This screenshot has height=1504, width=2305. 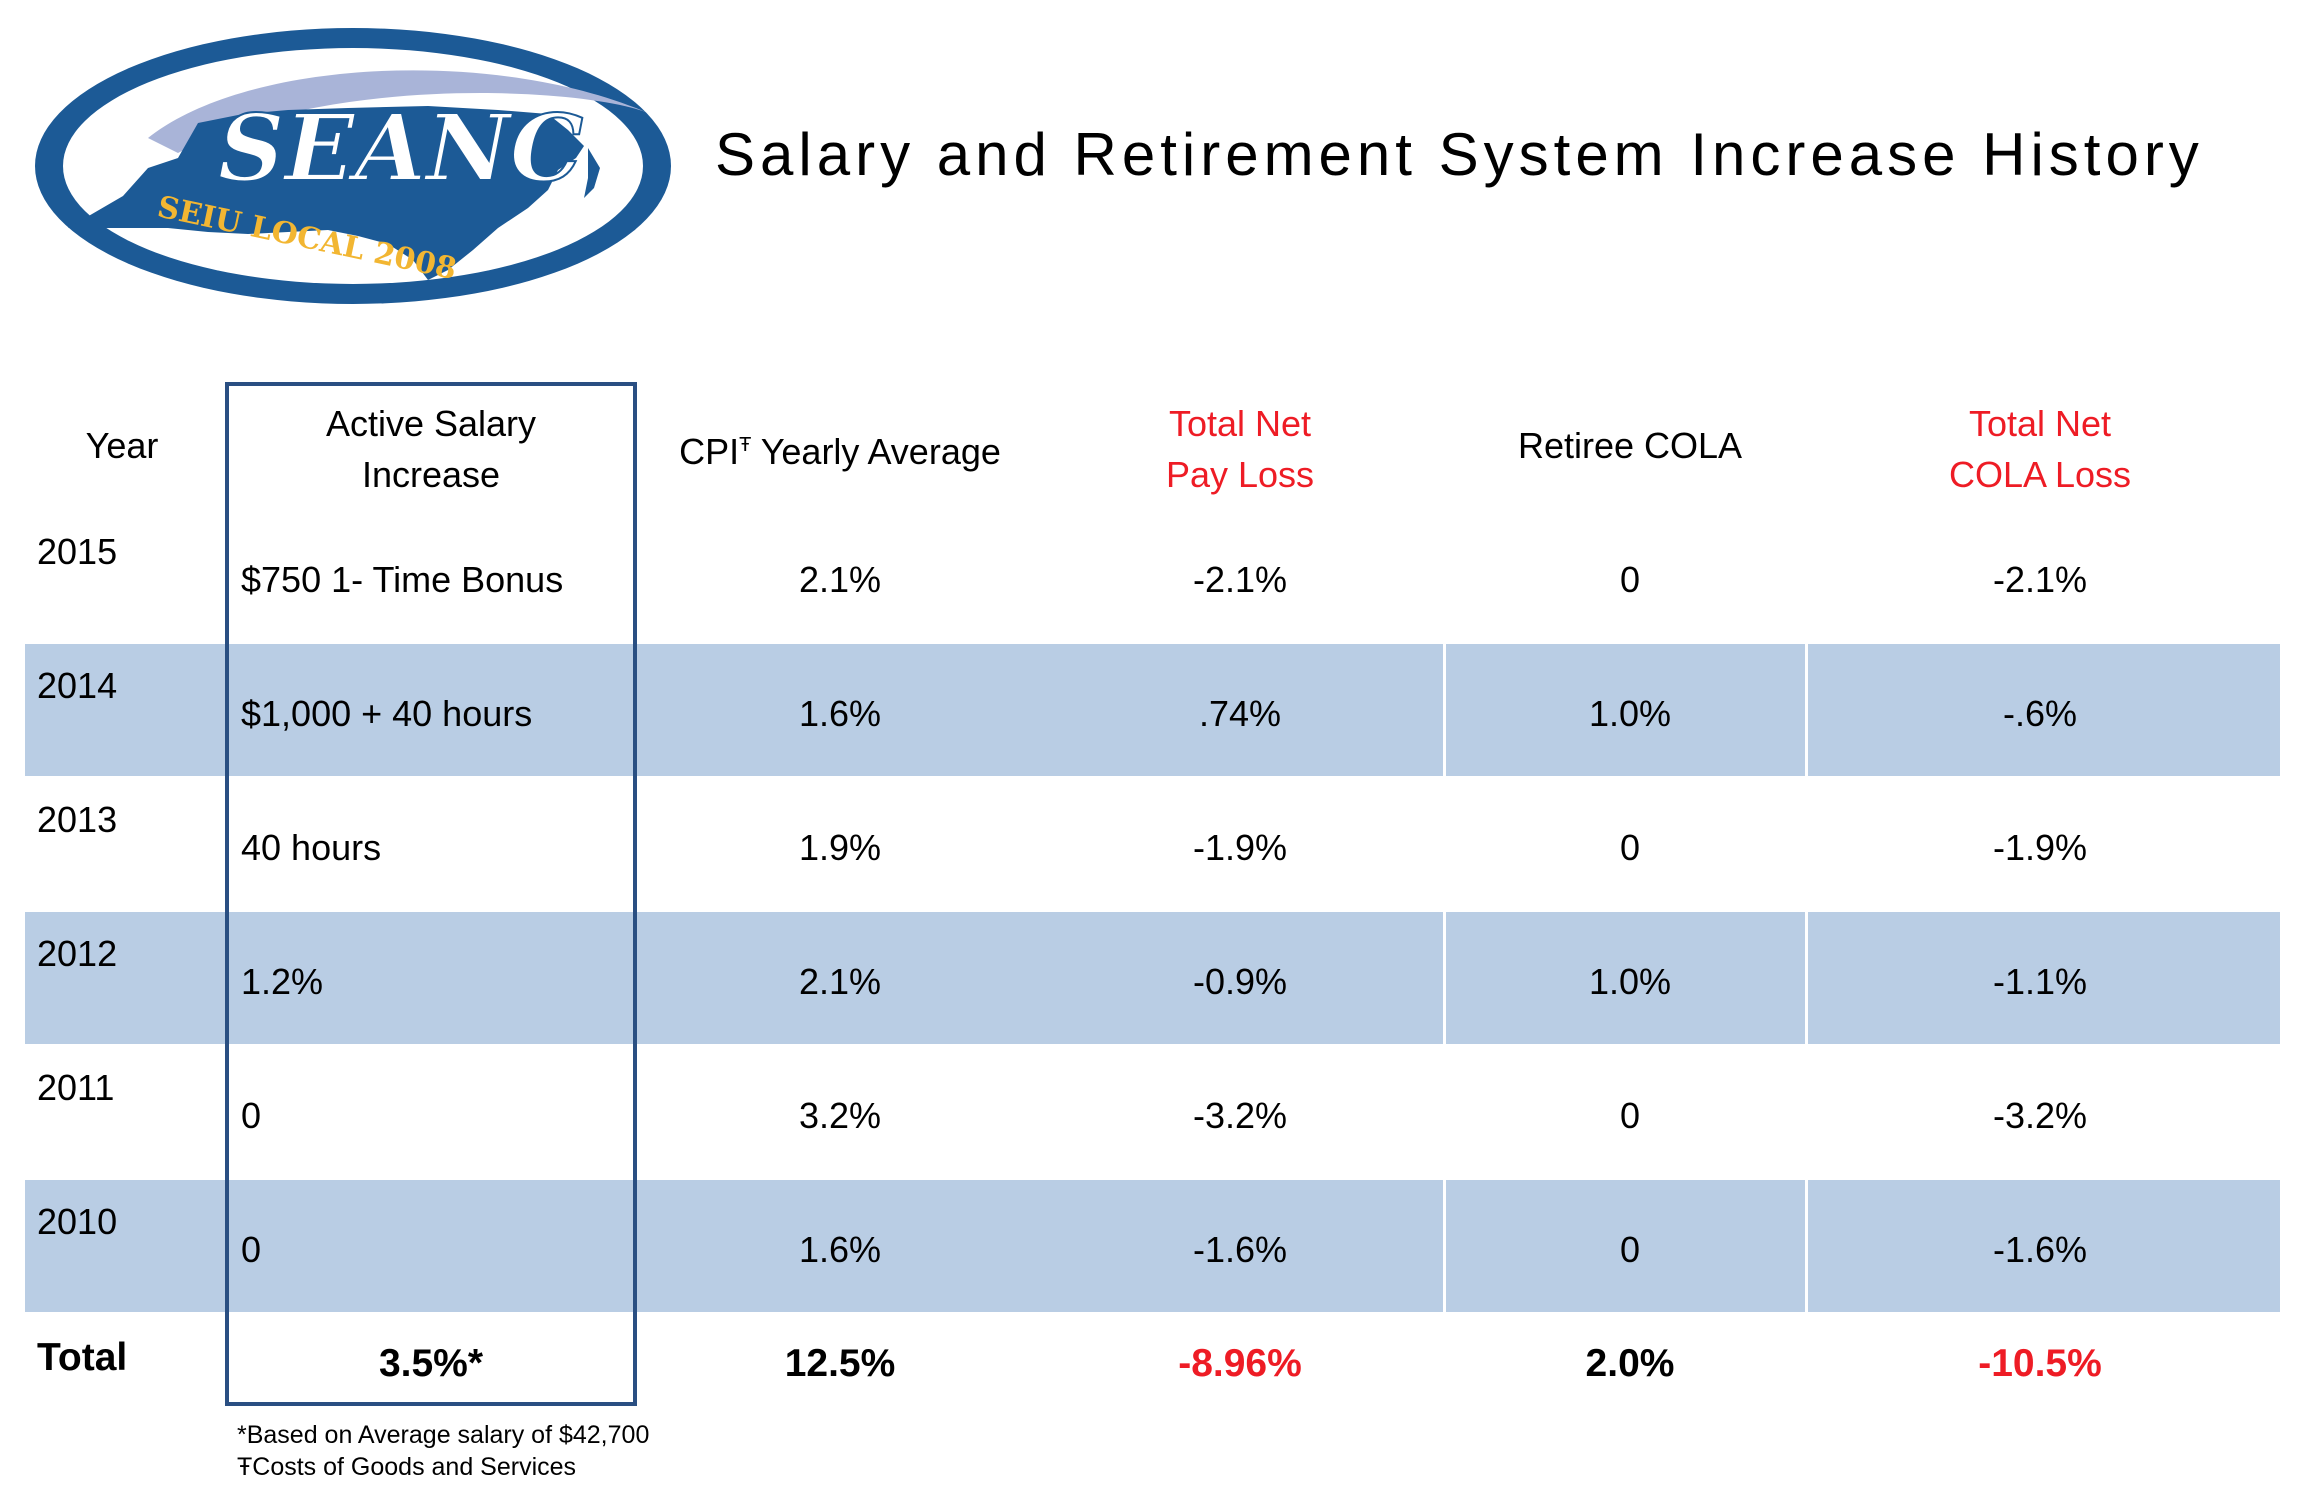 What do you see at coordinates (387, 713) in the screenshot?
I see `table-cell-salary: $1,000 + 40 hours` at bounding box center [387, 713].